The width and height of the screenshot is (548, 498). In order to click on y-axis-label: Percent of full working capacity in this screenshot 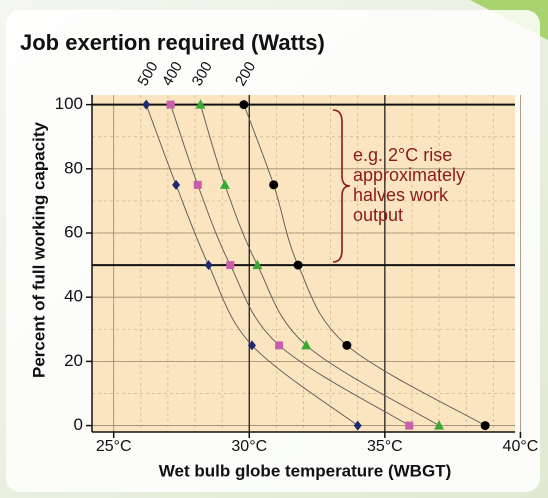, I will do `click(38, 249)`.